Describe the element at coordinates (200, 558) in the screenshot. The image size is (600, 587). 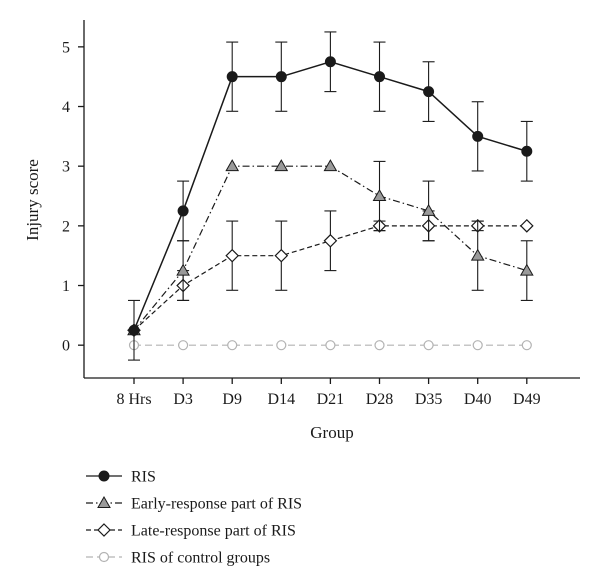
I see `legend-label: RIS of control groups` at that location.